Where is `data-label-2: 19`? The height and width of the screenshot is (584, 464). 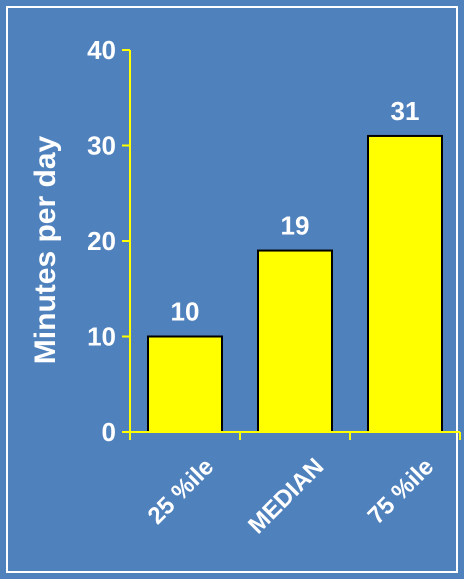 data-label-2: 19 is located at coordinates (295, 226).